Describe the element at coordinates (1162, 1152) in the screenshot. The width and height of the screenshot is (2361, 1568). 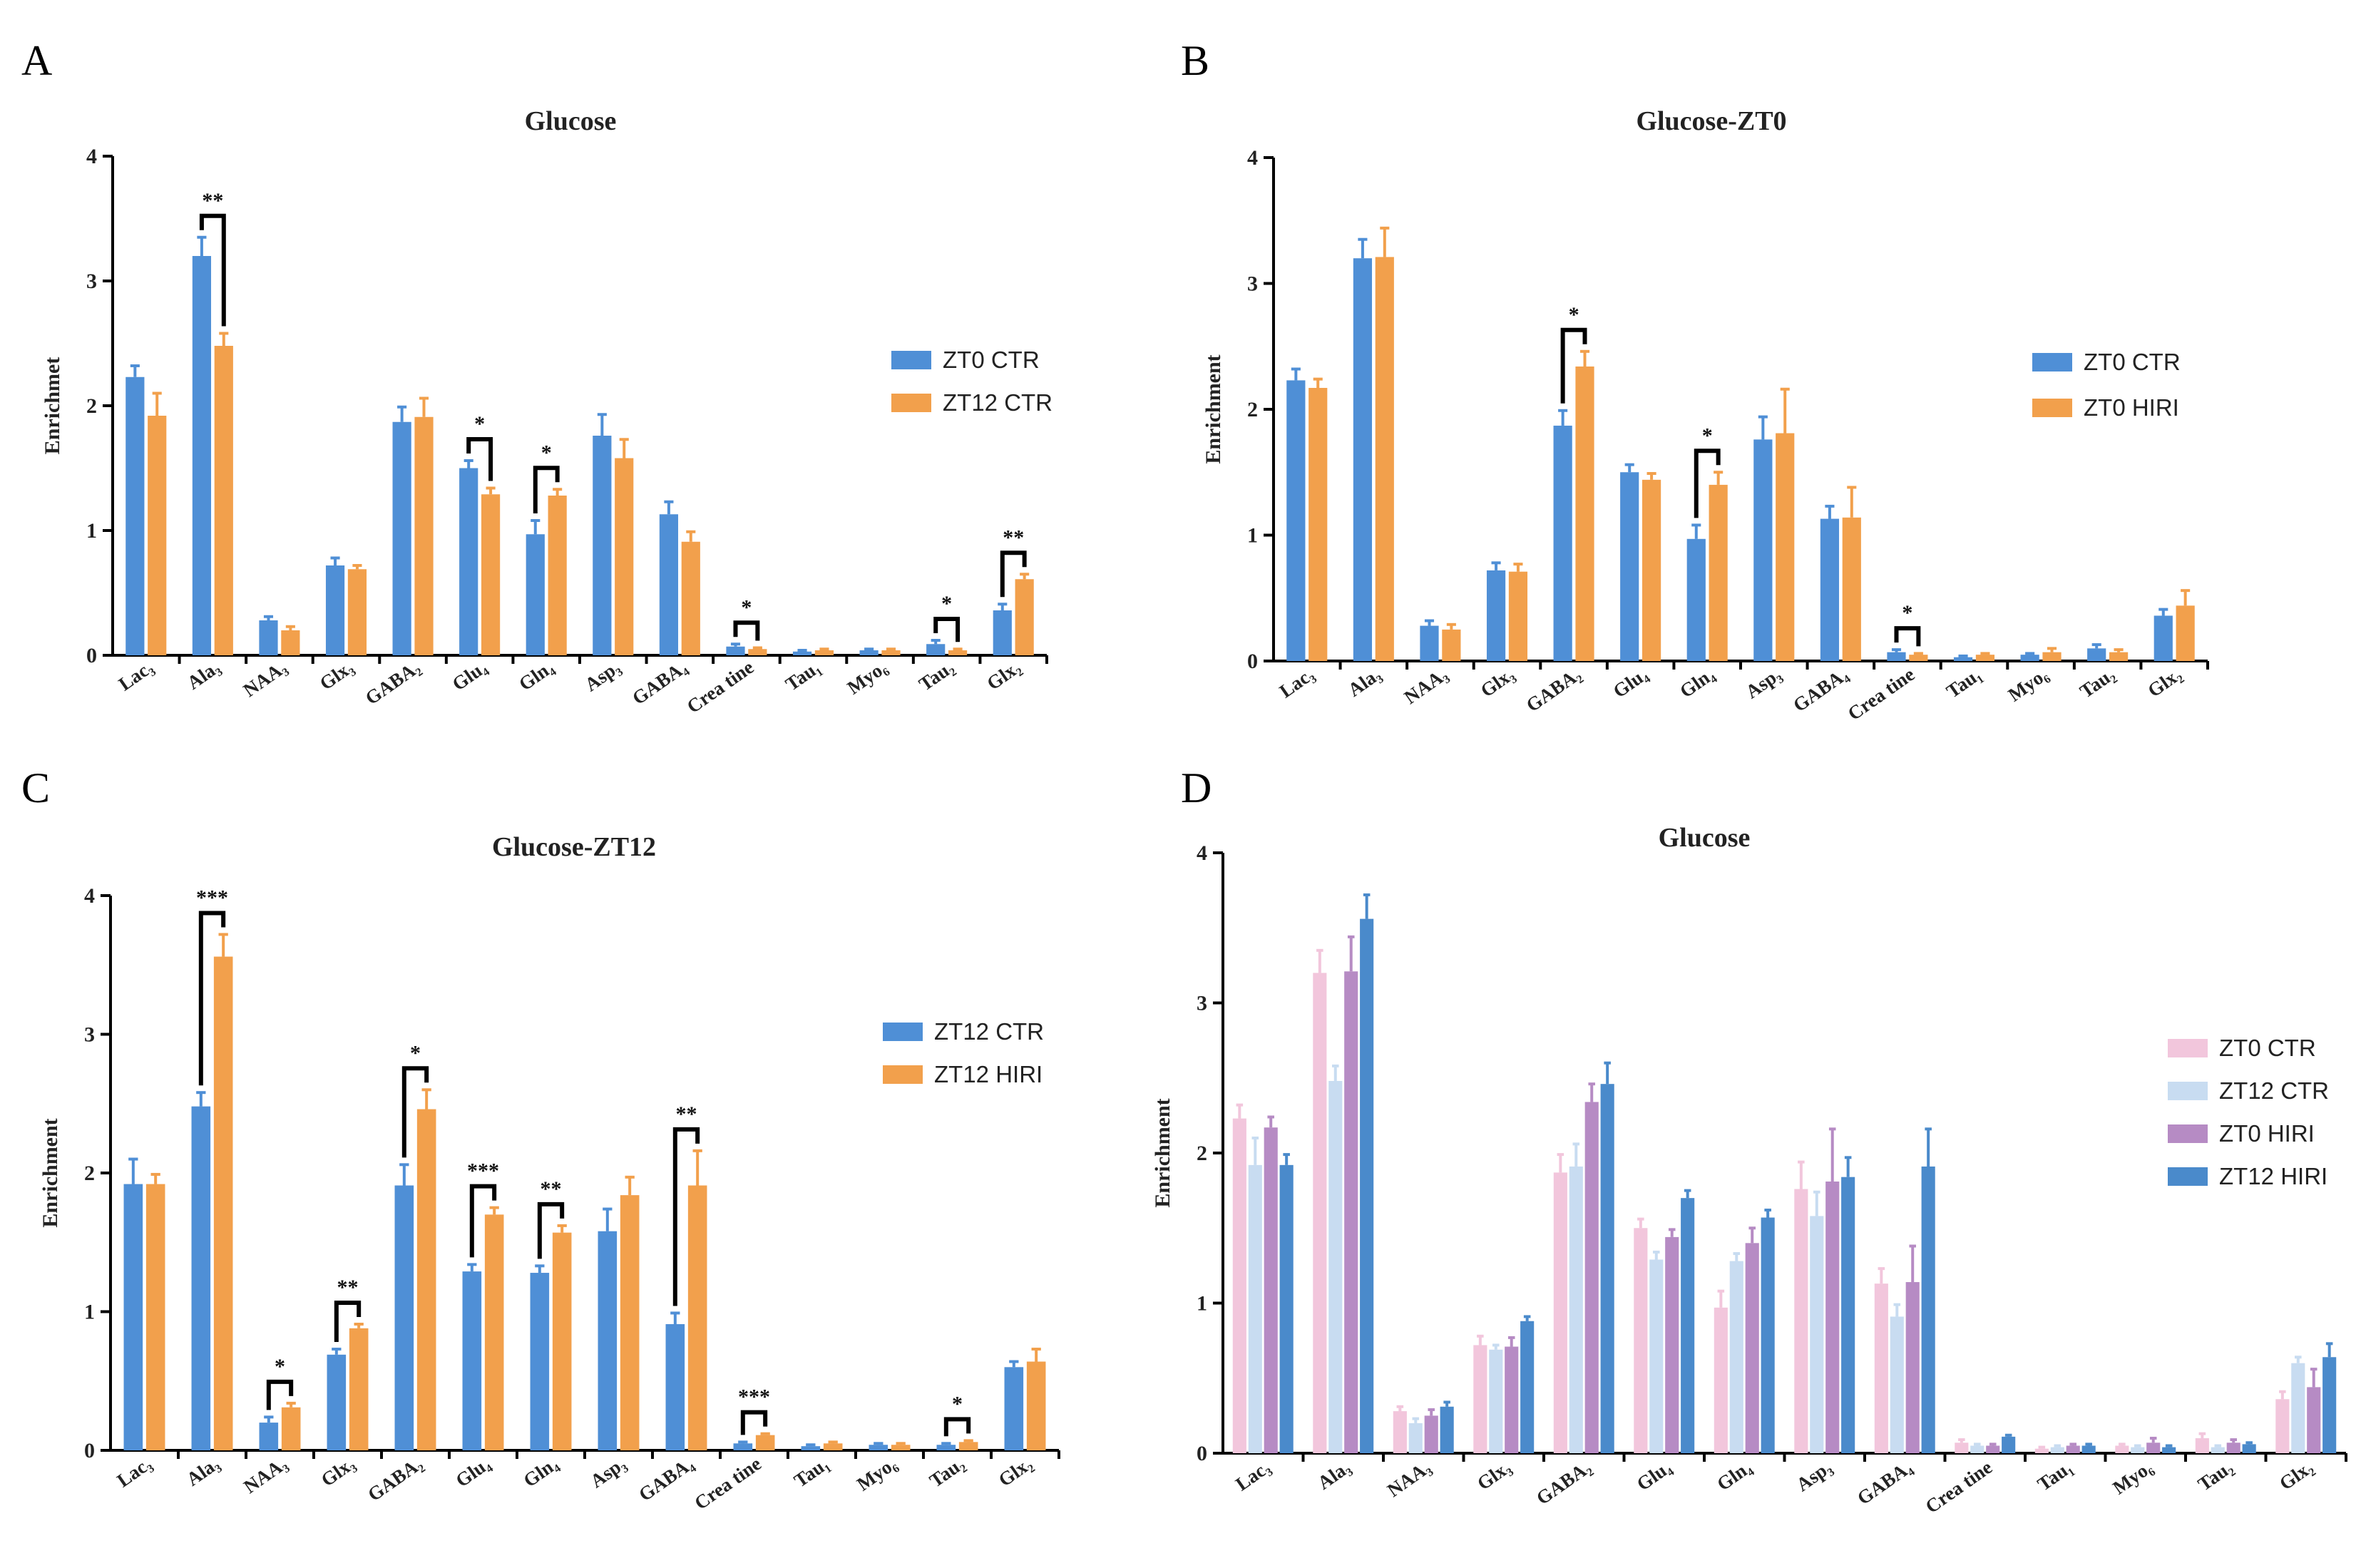
I see `y-axis-label: Enrichment` at that location.